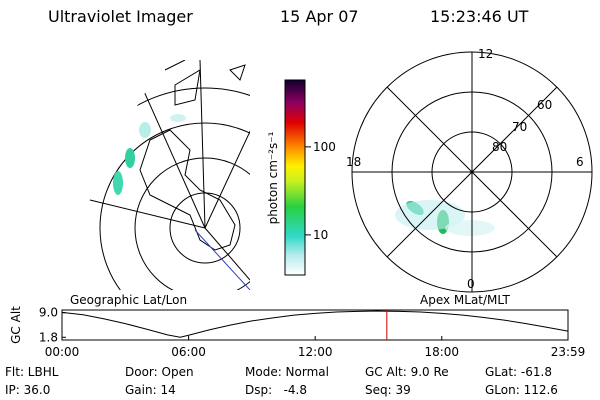 Image resolution: width=600 pixels, height=400 pixels. I want to click on status-field: GLat: -61.8, so click(518, 372).